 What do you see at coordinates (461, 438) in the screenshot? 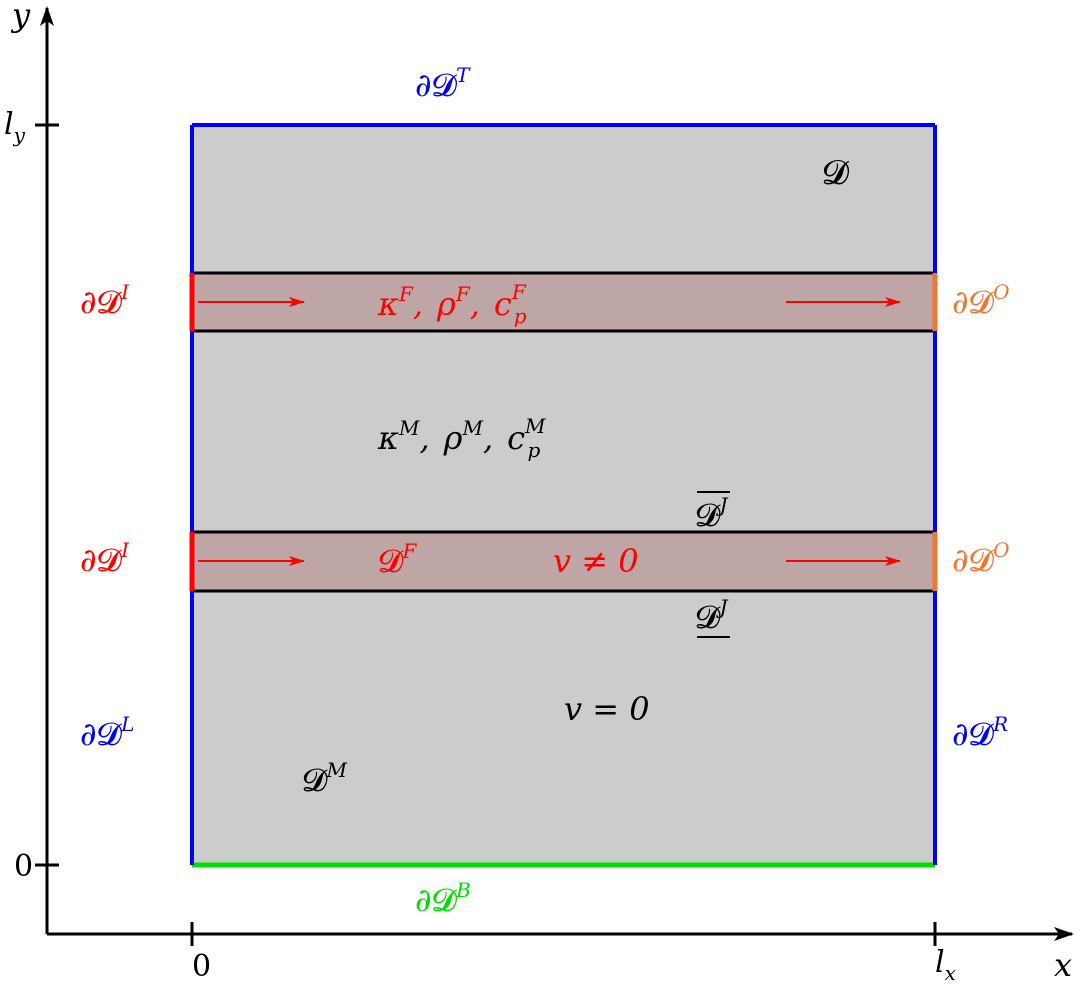
I see `matrix-properties-label: κM, ρM, cM p` at bounding box center [461, 438].